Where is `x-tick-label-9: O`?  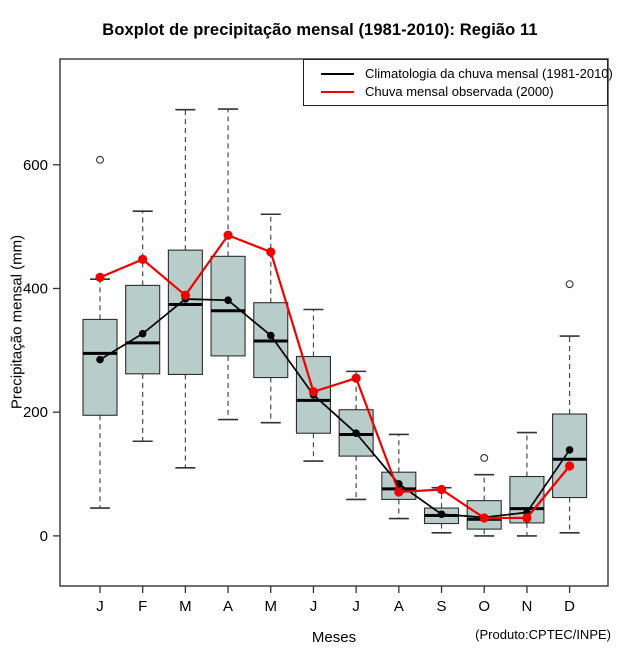
x-tick-label-9: O is located at coordinates (484, 606).